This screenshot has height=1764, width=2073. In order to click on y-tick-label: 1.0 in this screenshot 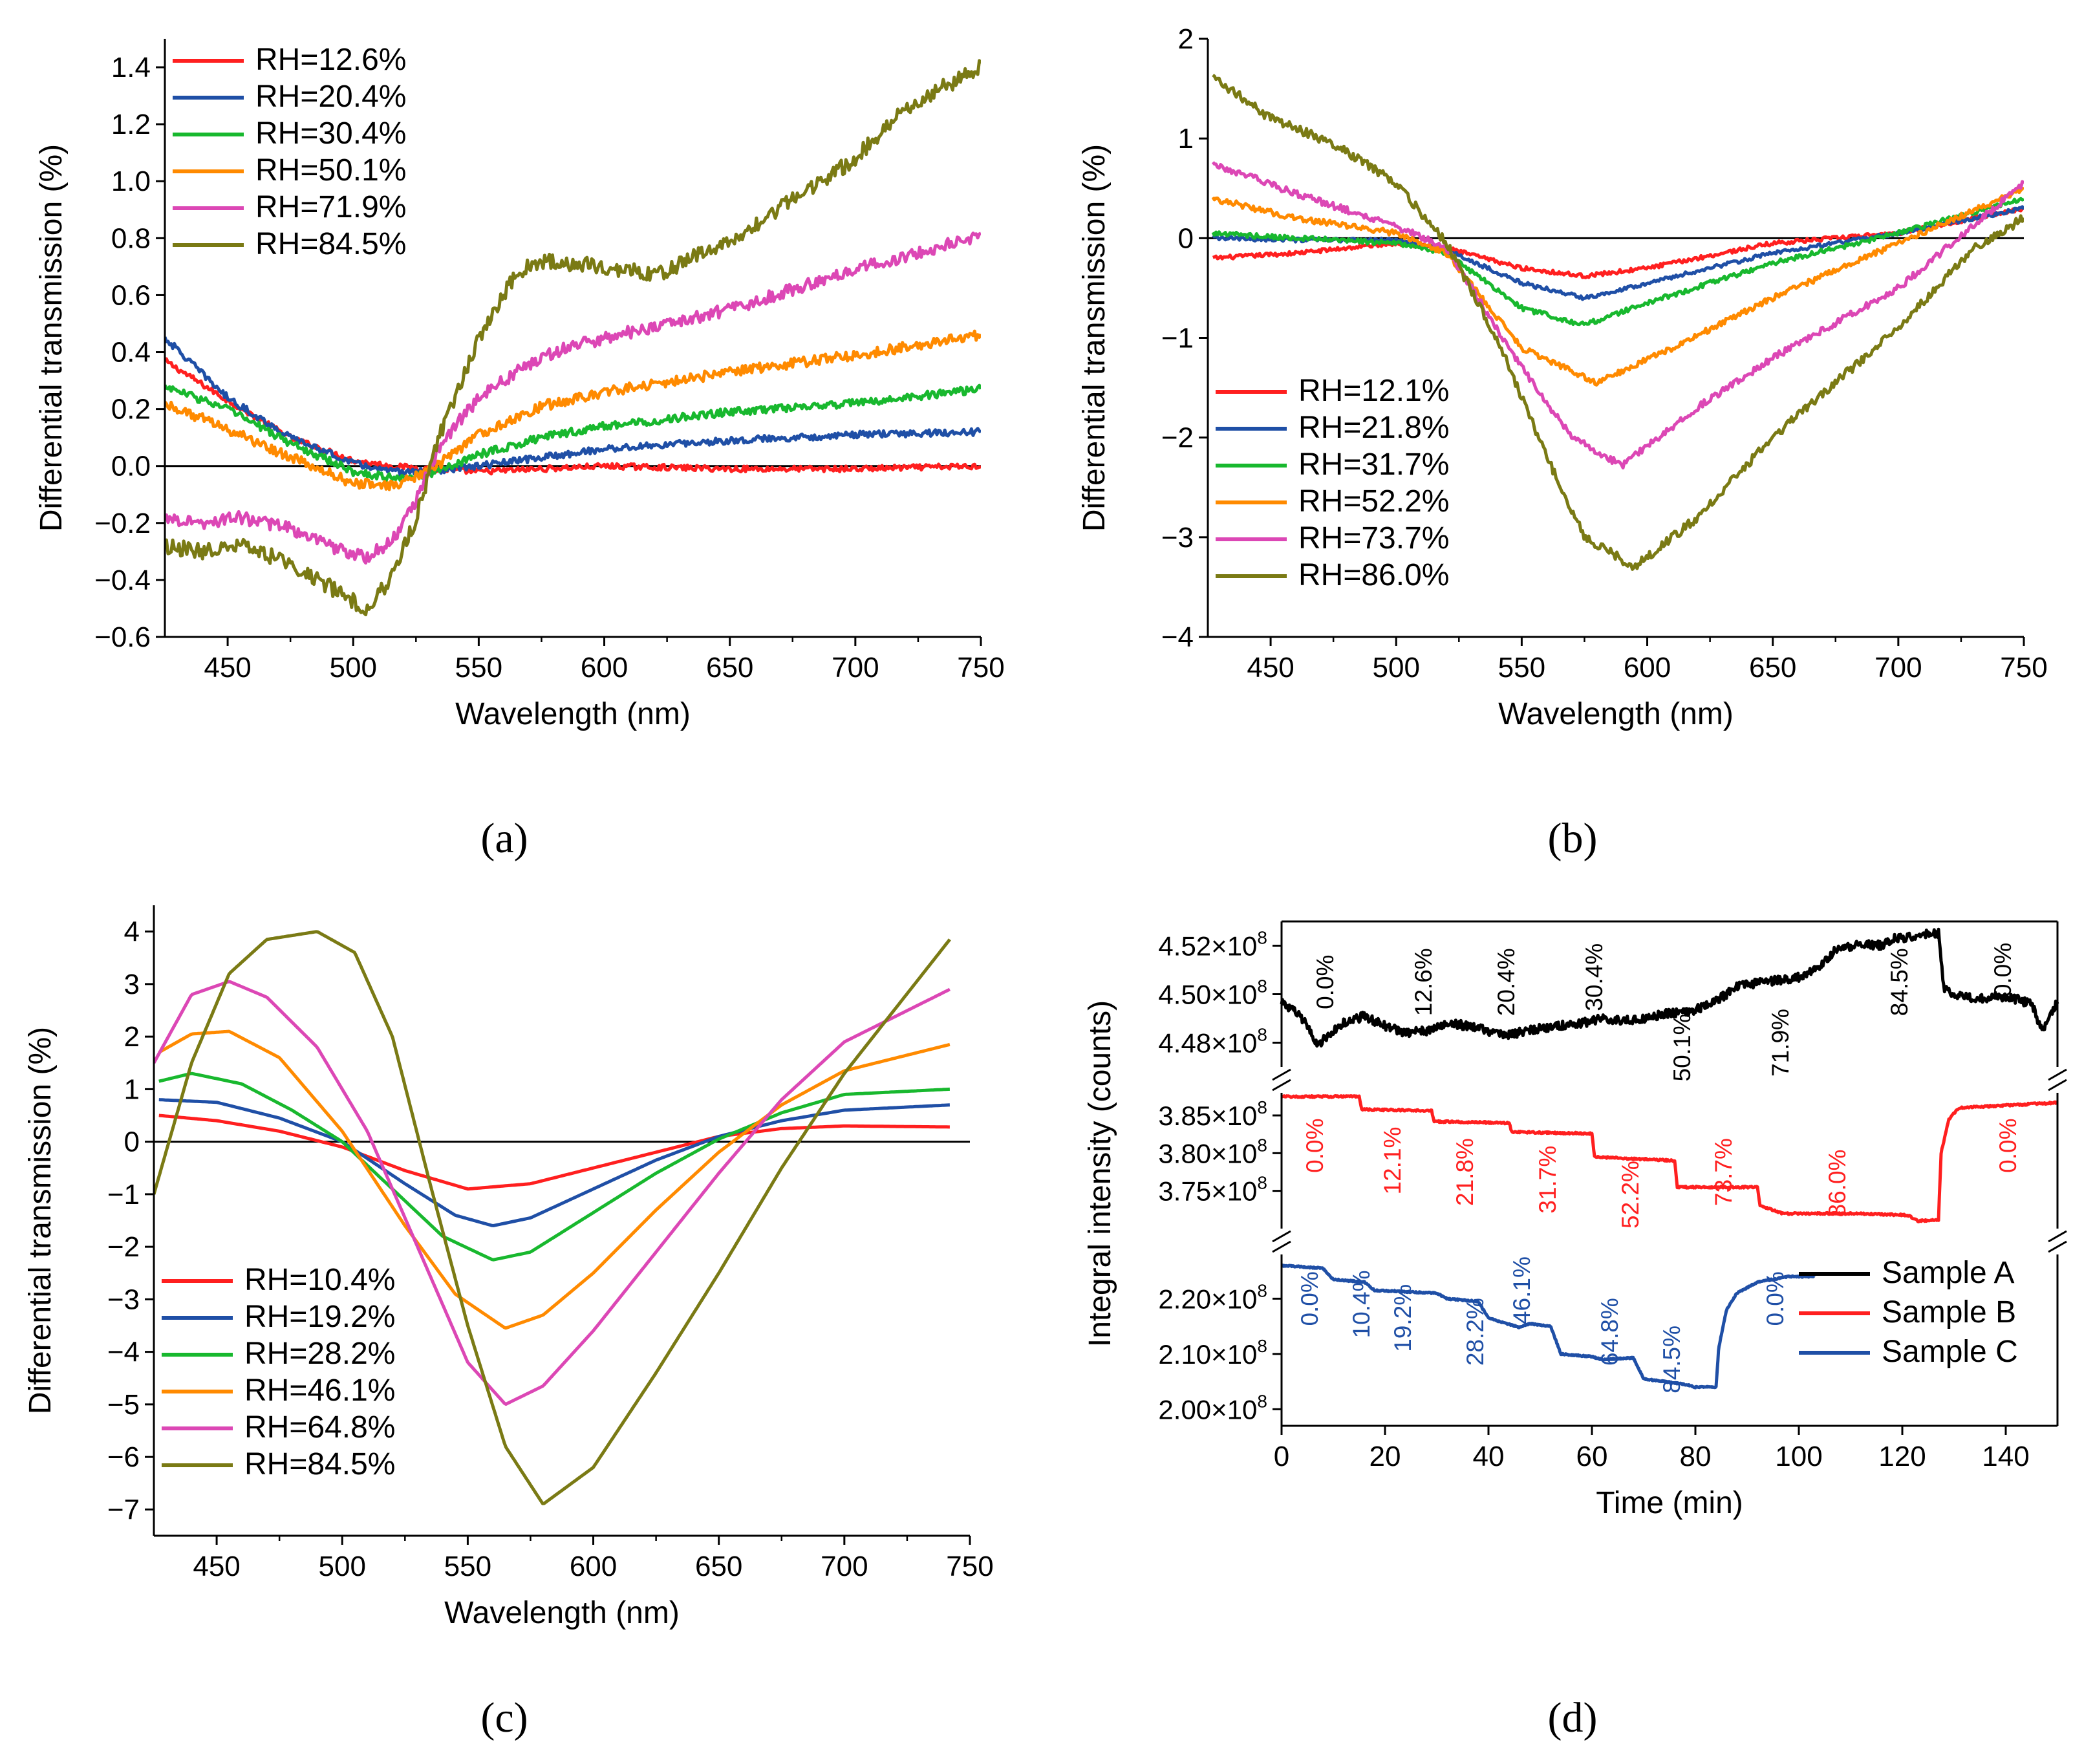, I will do `click(131, 181)`.